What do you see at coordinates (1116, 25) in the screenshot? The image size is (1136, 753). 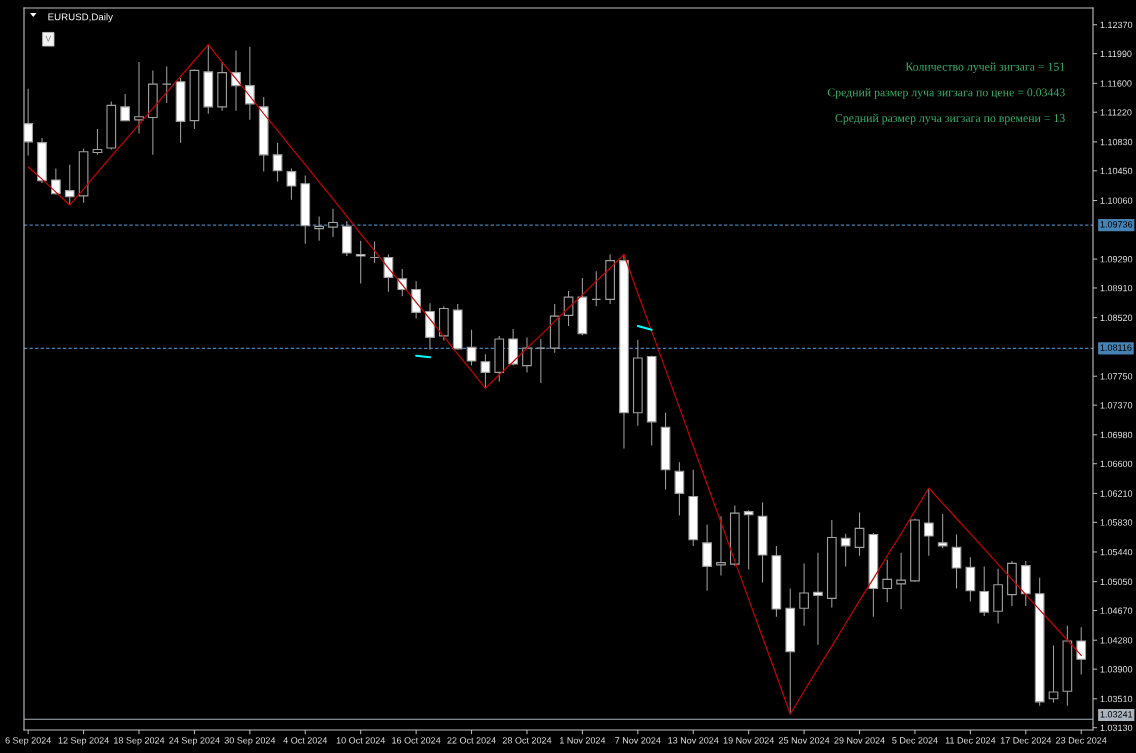 I see `y-tick-label: 1.12370` at bounding box center [1116, 25].